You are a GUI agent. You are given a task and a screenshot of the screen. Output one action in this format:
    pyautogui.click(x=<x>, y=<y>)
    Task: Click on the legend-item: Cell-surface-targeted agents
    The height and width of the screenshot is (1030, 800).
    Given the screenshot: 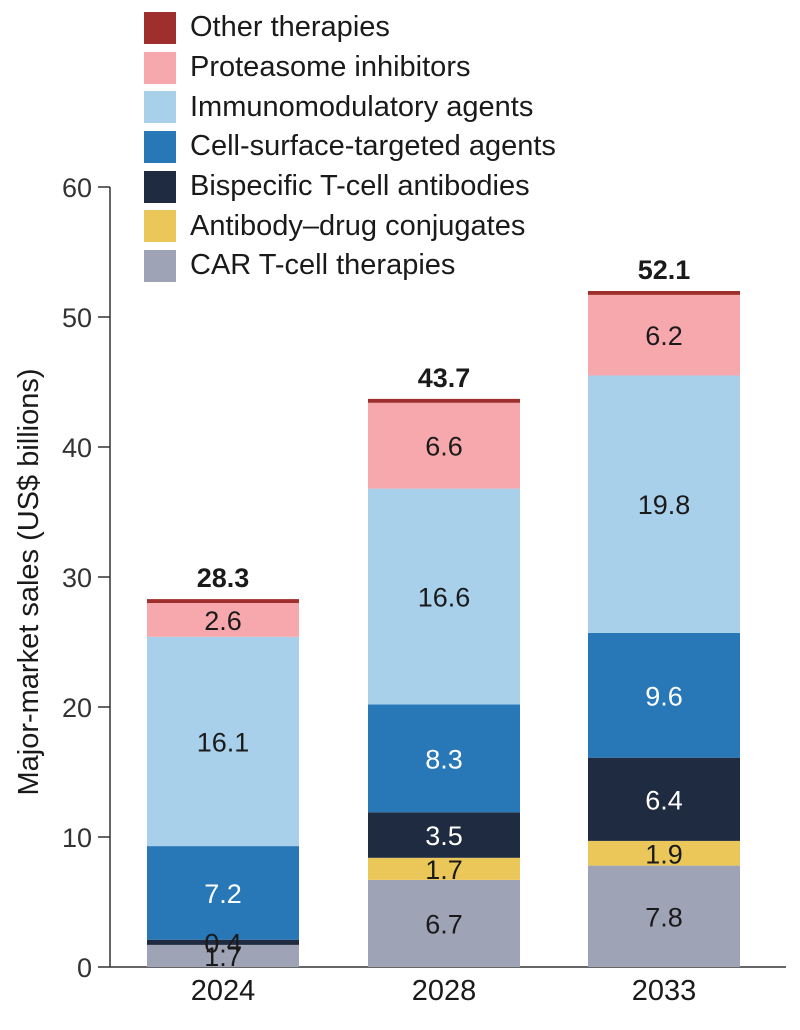 What is the action you would take?
    pyautogui.click(x=350, y=147)
    